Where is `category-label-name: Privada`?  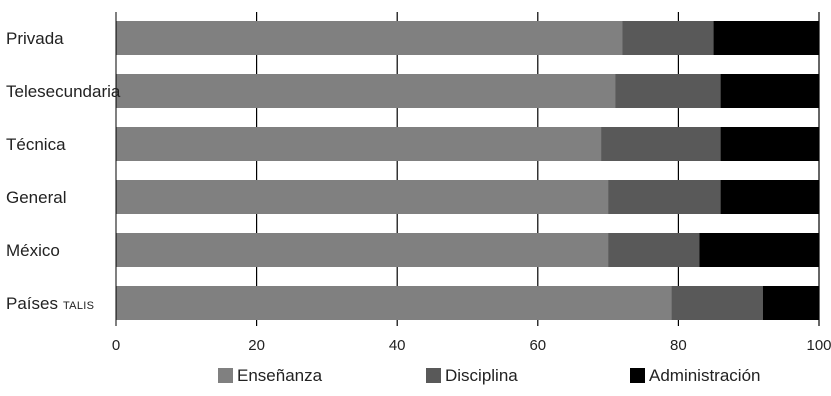
category-label-name: Privada is located at coordinates (35, 38).